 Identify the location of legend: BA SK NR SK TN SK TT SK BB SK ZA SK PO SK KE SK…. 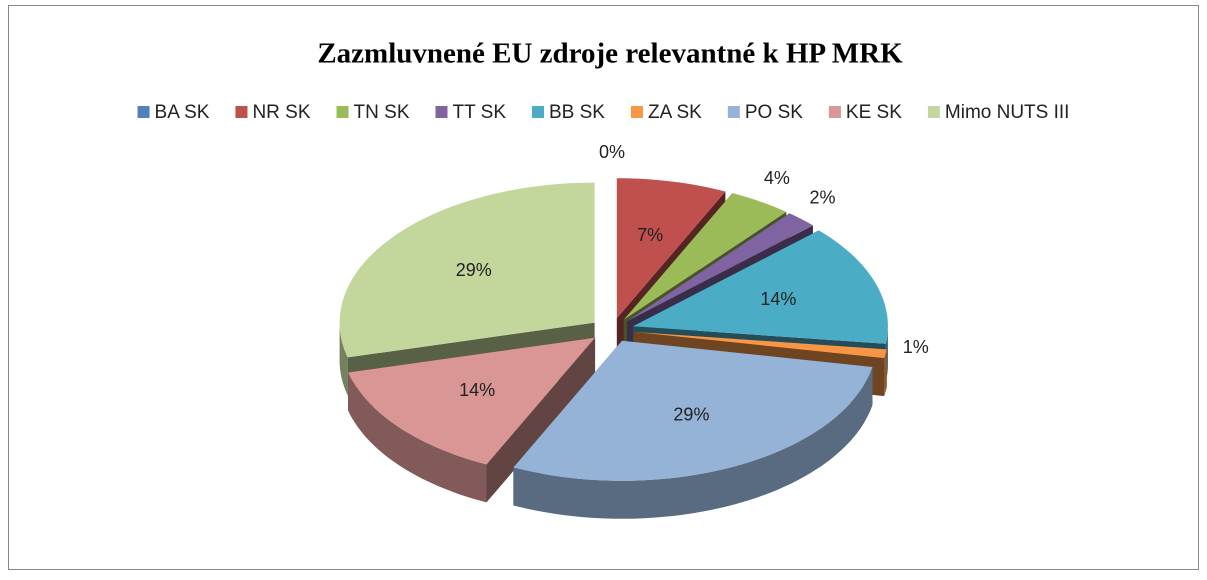
(603, 112).